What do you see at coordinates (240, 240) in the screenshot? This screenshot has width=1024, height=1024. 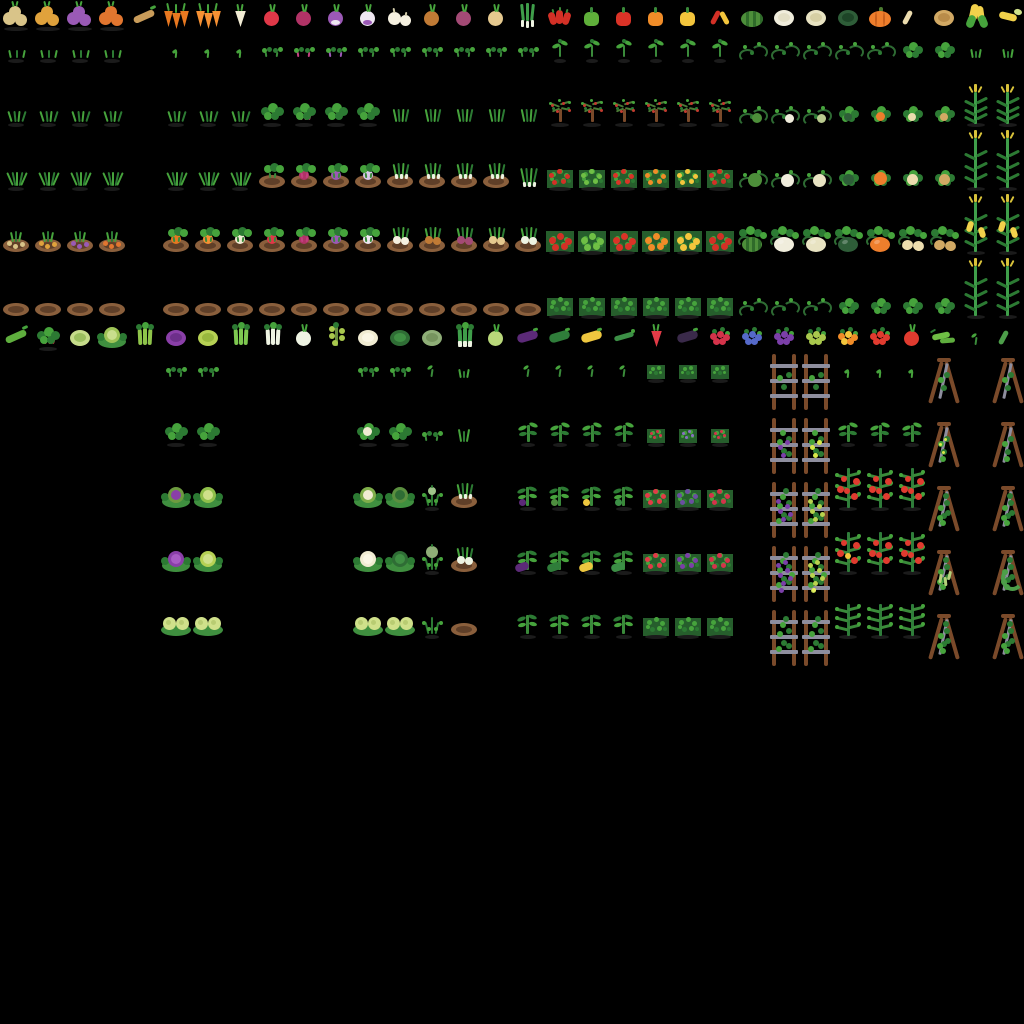 I see `sprite-daikon-mature` at bounding box center [240, 240].